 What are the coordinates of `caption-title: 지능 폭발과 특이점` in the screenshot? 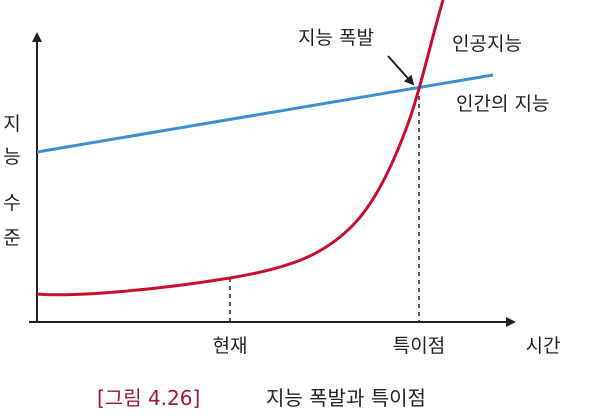 It's located at (346, 398).